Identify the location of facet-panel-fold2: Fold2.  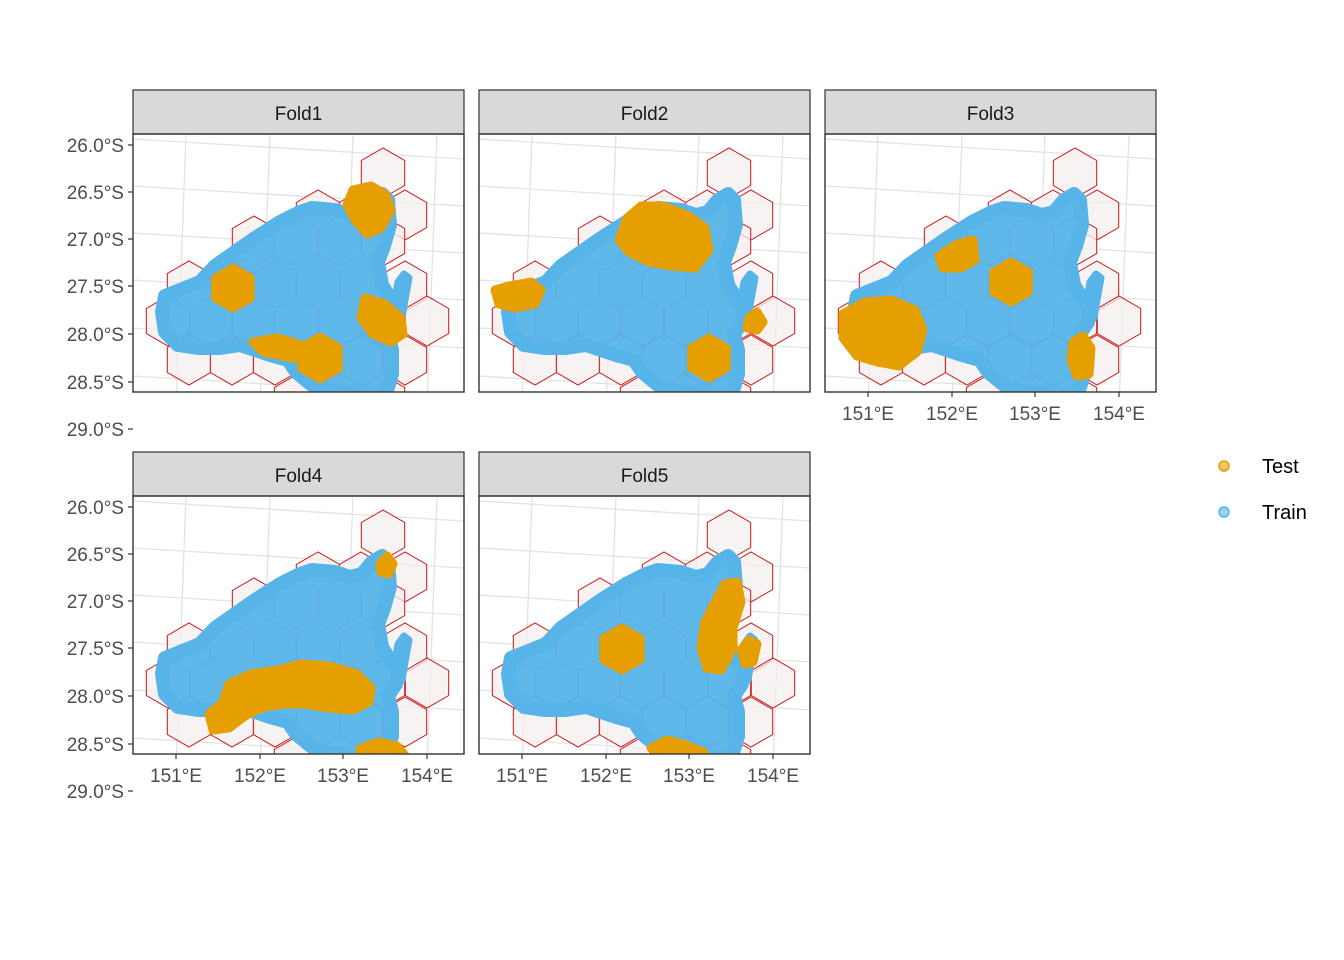
(644, 266).